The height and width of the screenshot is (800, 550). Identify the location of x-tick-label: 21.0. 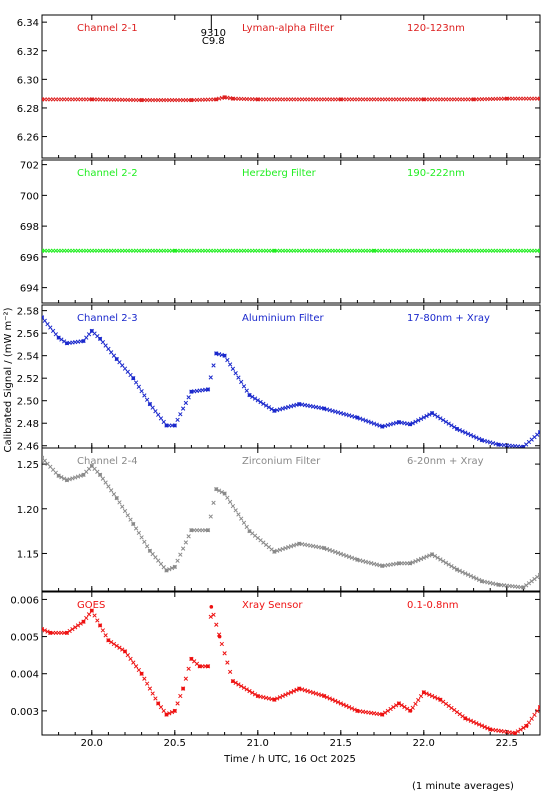
(258, 743).